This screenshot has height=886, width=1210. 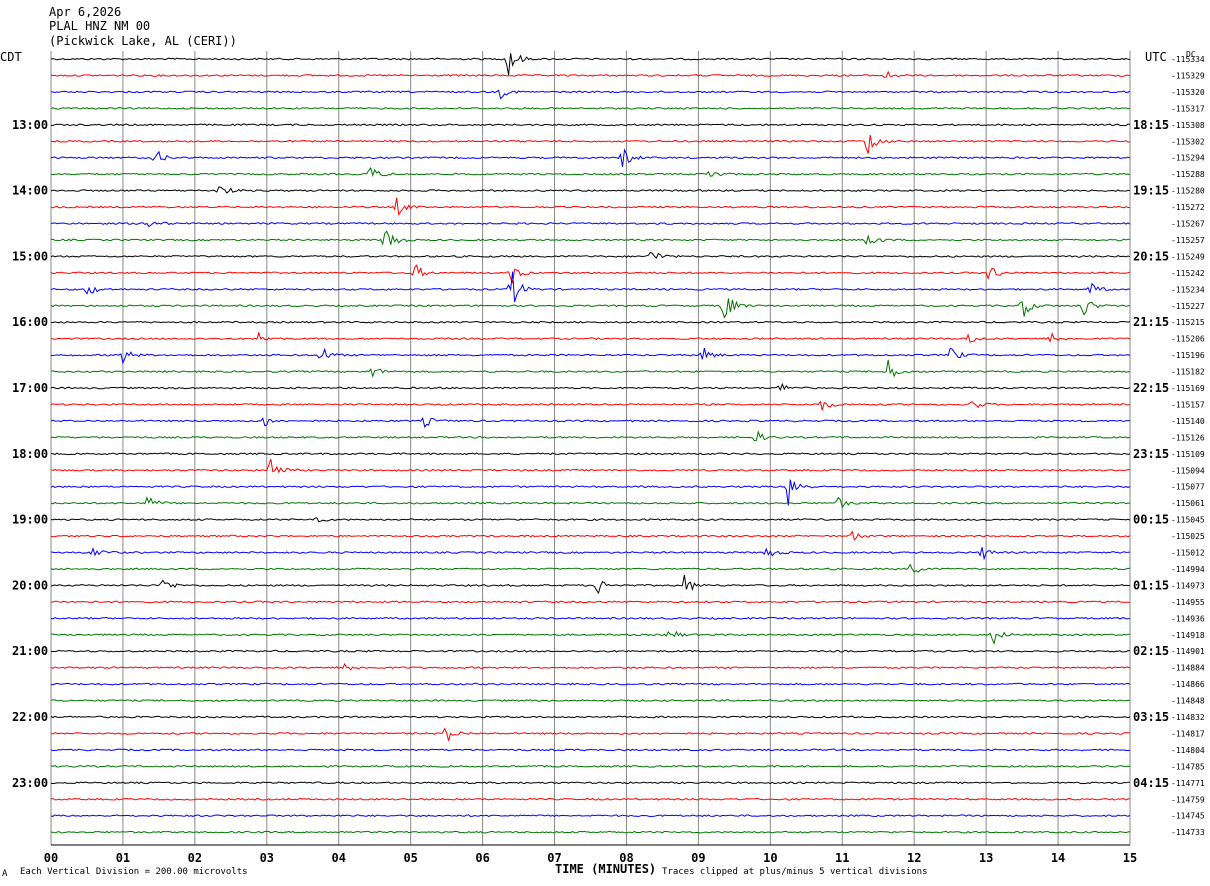 What do you see at coordinates (1188, 585) in the screenshot?
I see `dc-offset-label: -114973` at bounding box center [1188, 585].